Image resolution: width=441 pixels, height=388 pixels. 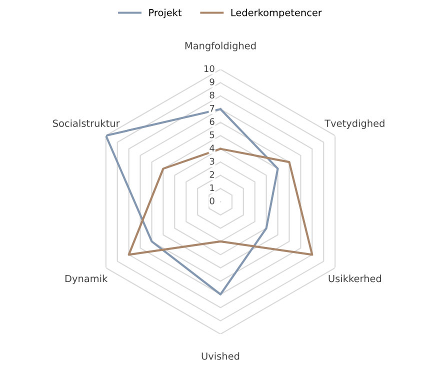 I want to click on spoke-label: Mangfoldighed, so click(x=220, y=47).